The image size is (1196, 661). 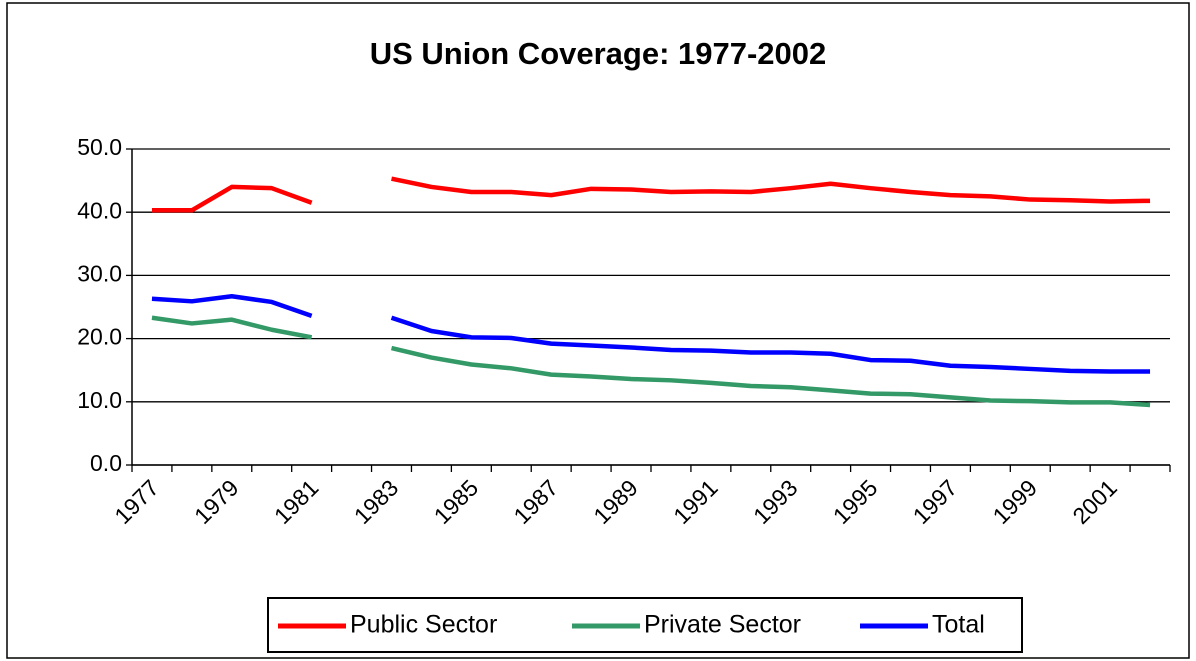 What do you see at coordinates (958, 625) in the screenshot?
I see `legend-label: Total` at bounding box center [958, 625].